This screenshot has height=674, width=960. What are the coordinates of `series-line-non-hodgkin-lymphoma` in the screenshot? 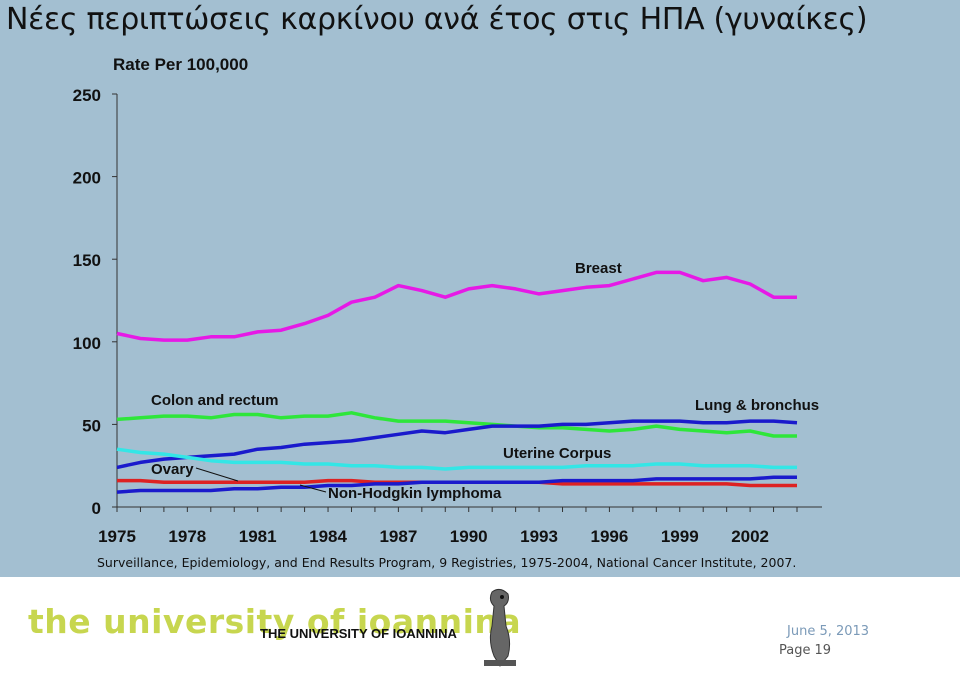 It's located at (456, 484).